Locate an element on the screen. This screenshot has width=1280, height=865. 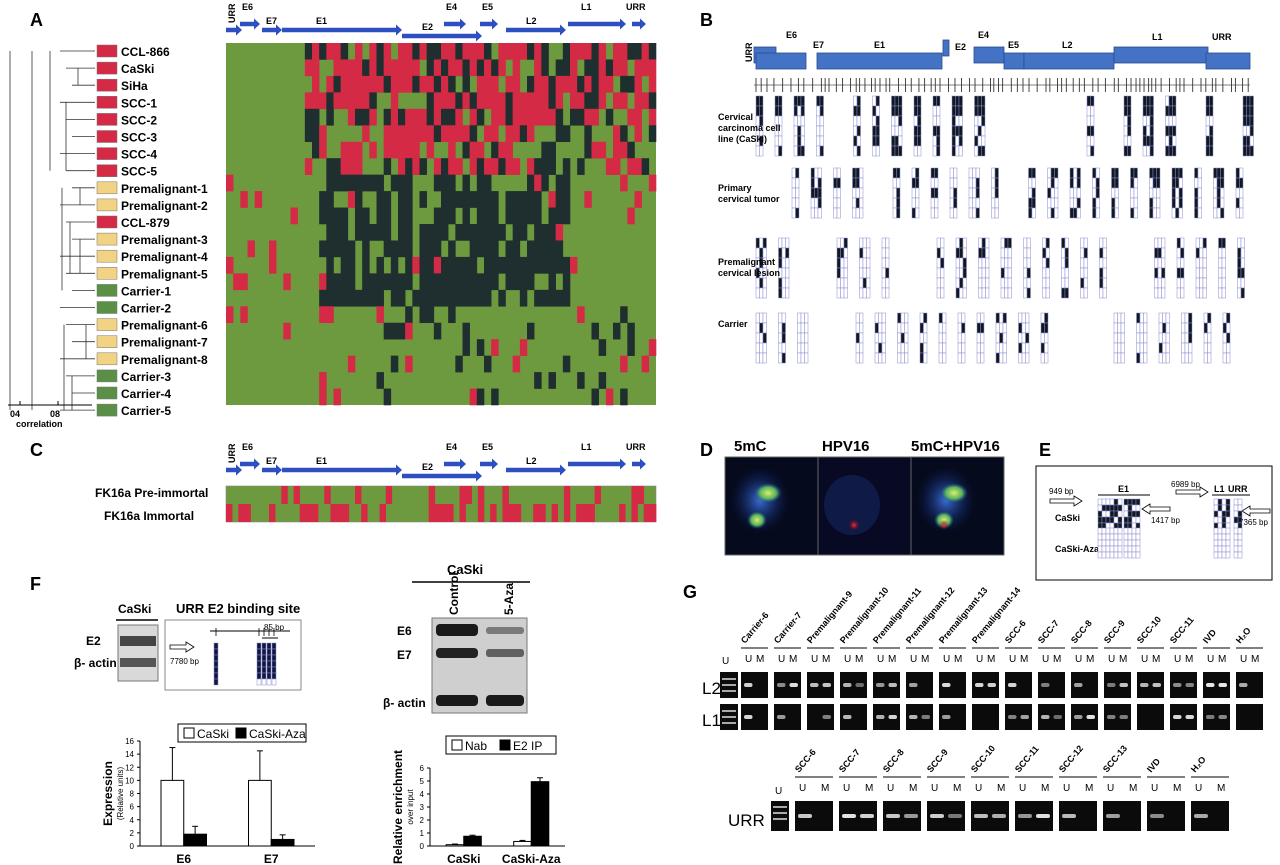
c-cell-pre is located at coordinates (297, 495).